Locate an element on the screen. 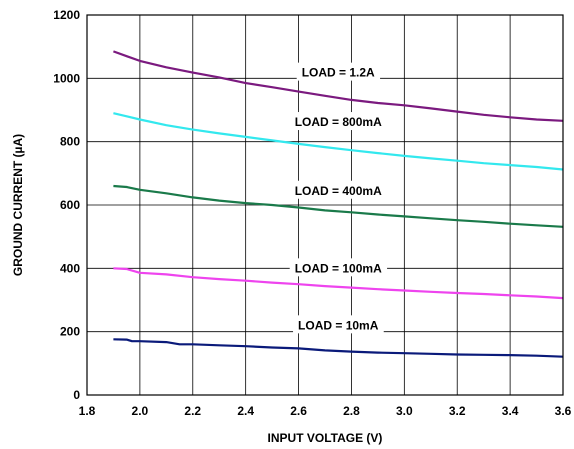  x-tick-label: 2.6 is located at coordinates (298, 411).